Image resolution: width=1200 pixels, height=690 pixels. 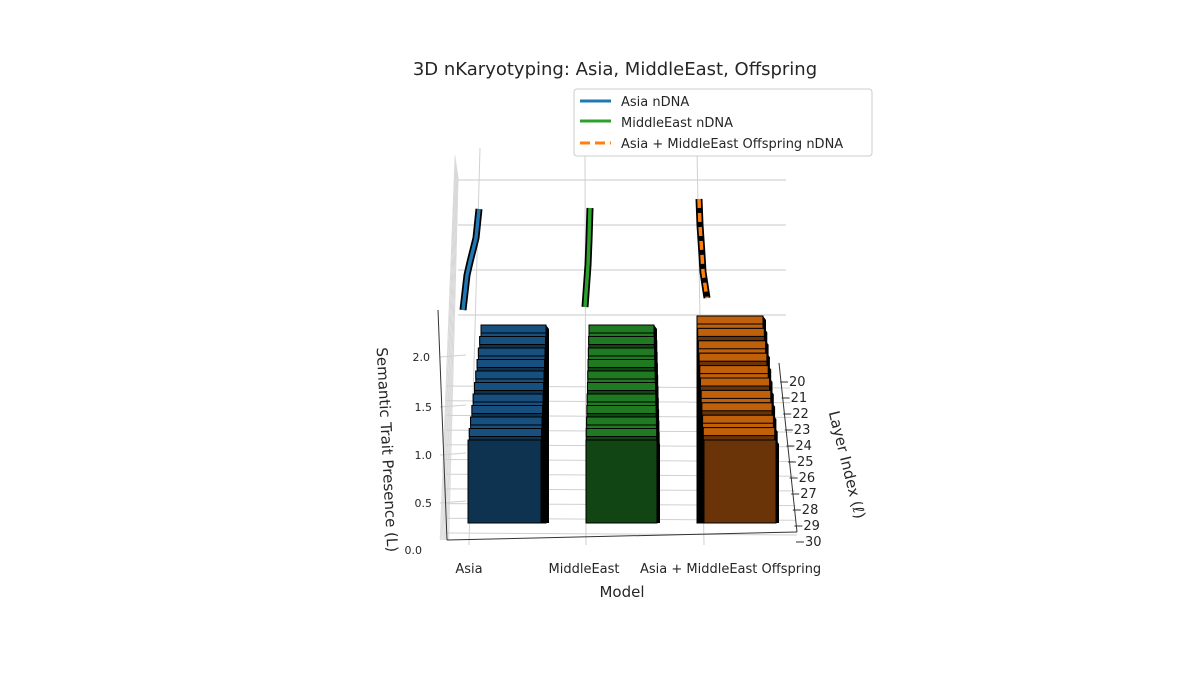 I want to click on layer-tick-label: 25, so click(x=805, y=462).